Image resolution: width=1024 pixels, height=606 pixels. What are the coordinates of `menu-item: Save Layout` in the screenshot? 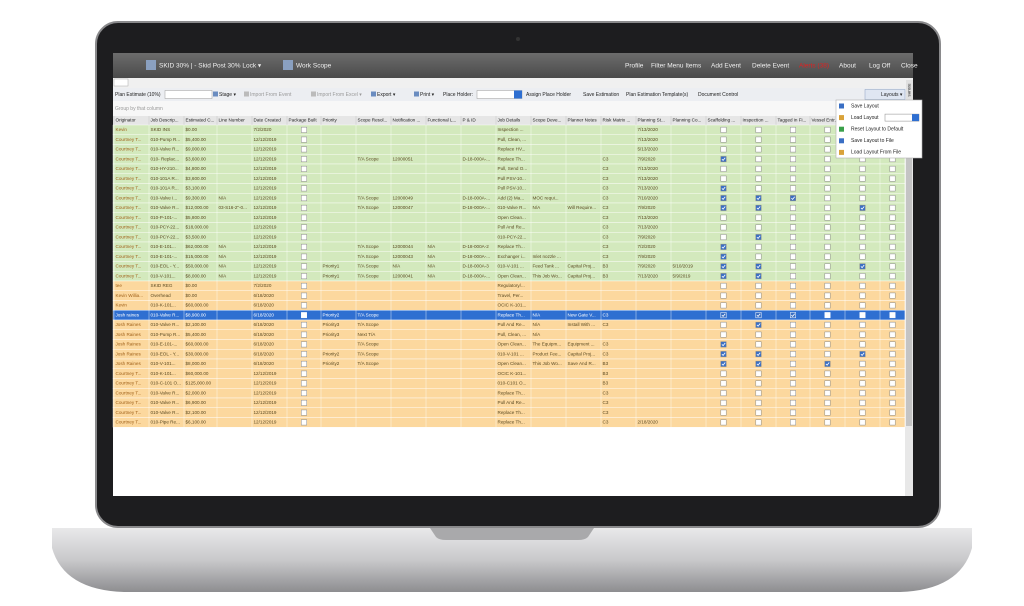 It's located at (865, 106).